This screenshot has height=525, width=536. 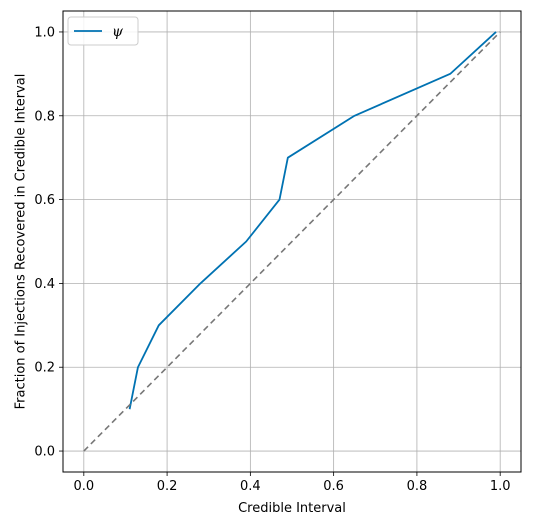 I want to click on x-tick-label: 0.2, so click(x=167, y=486).